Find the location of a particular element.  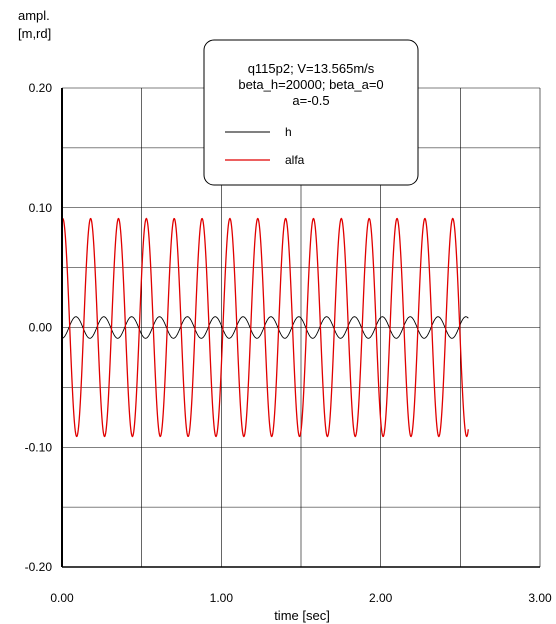

y-tick-label: -0.20 is located at coordinates (39, 567).